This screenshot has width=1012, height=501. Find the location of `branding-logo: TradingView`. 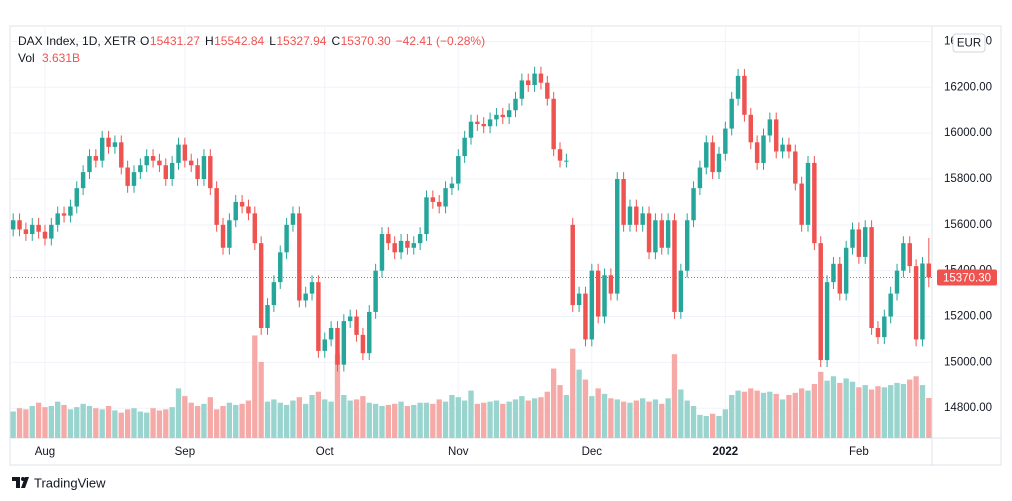

branding-logo: TradingView is located at coordinates (59, 482).